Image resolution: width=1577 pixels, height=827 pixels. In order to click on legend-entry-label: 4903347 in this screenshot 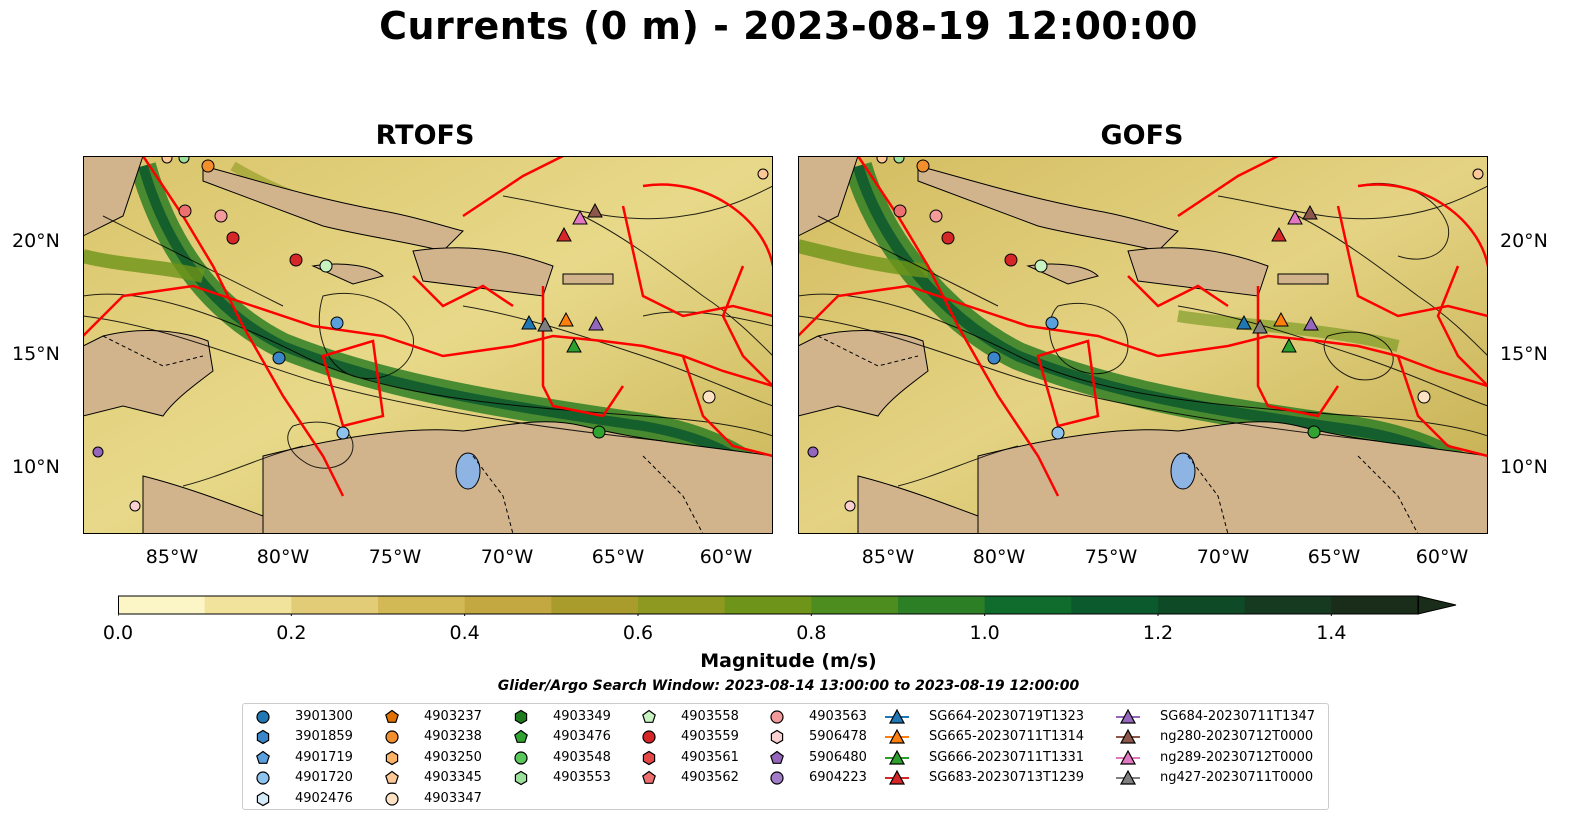, I will do `click(453, 798)`.